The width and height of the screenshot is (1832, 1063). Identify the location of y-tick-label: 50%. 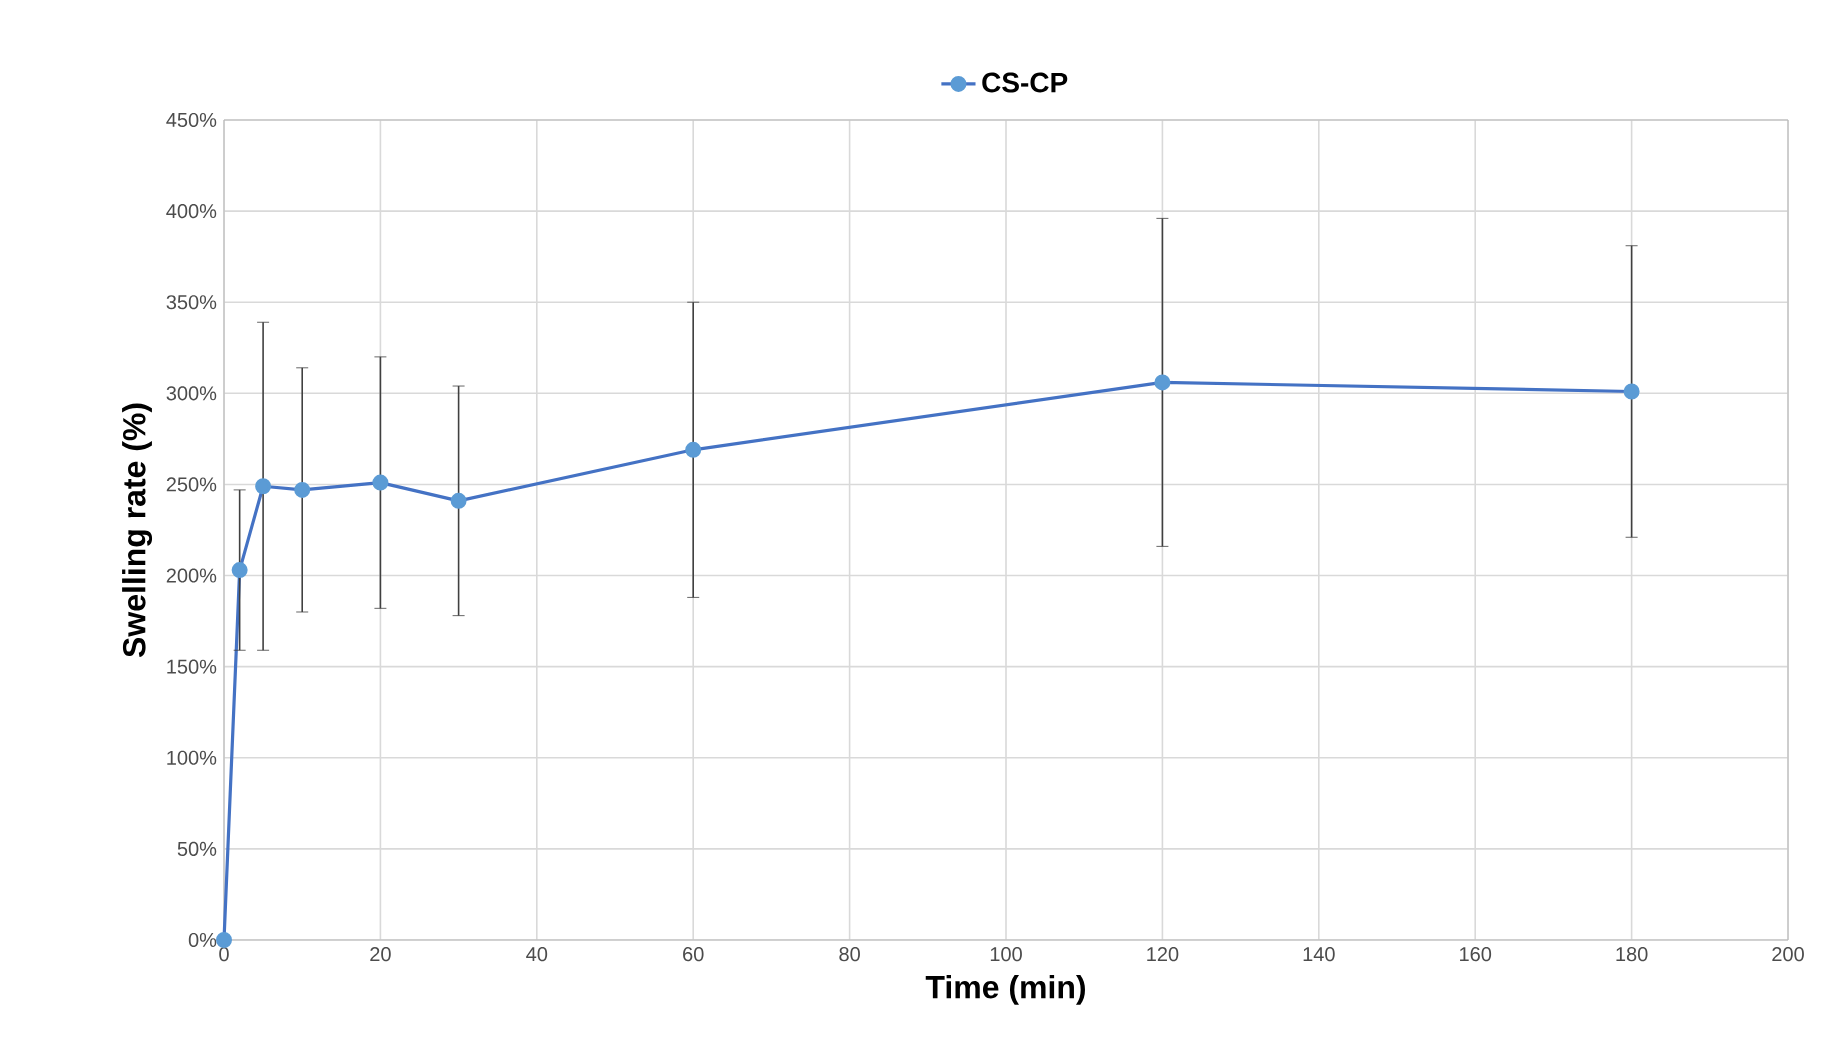
(197, 848).